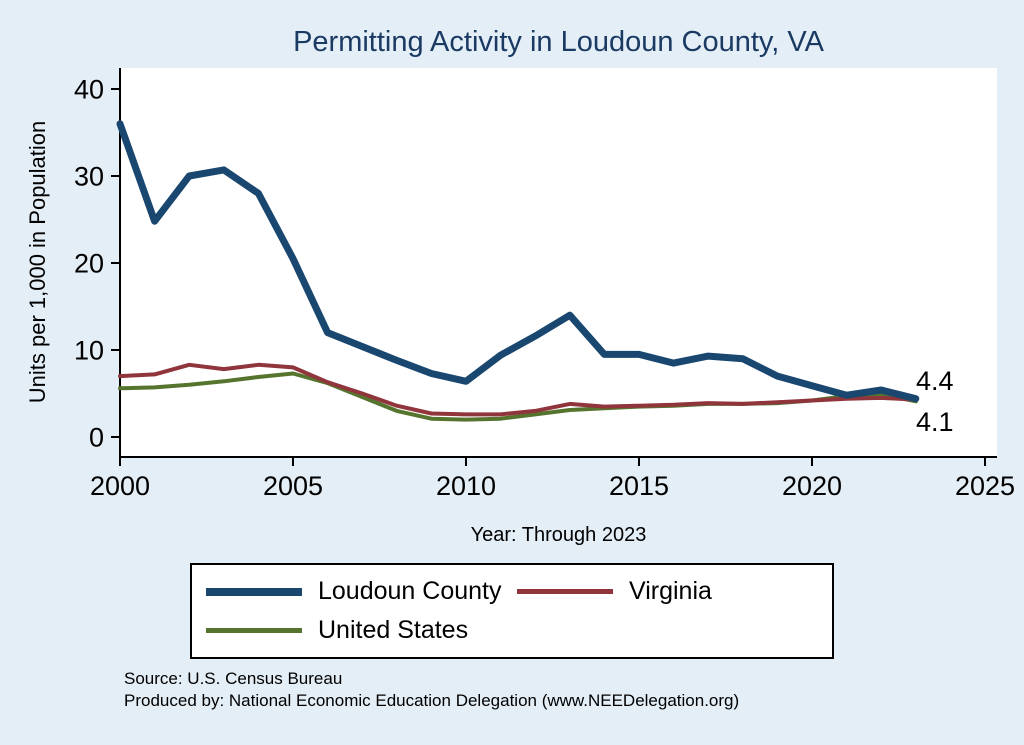 This screenshot has height=745, width=1024. What do you see at coordinates (37, 262) in the screenshot?
I see `y-axis-title: Units per 1,000 in Population` at bounding box center [37, 262].